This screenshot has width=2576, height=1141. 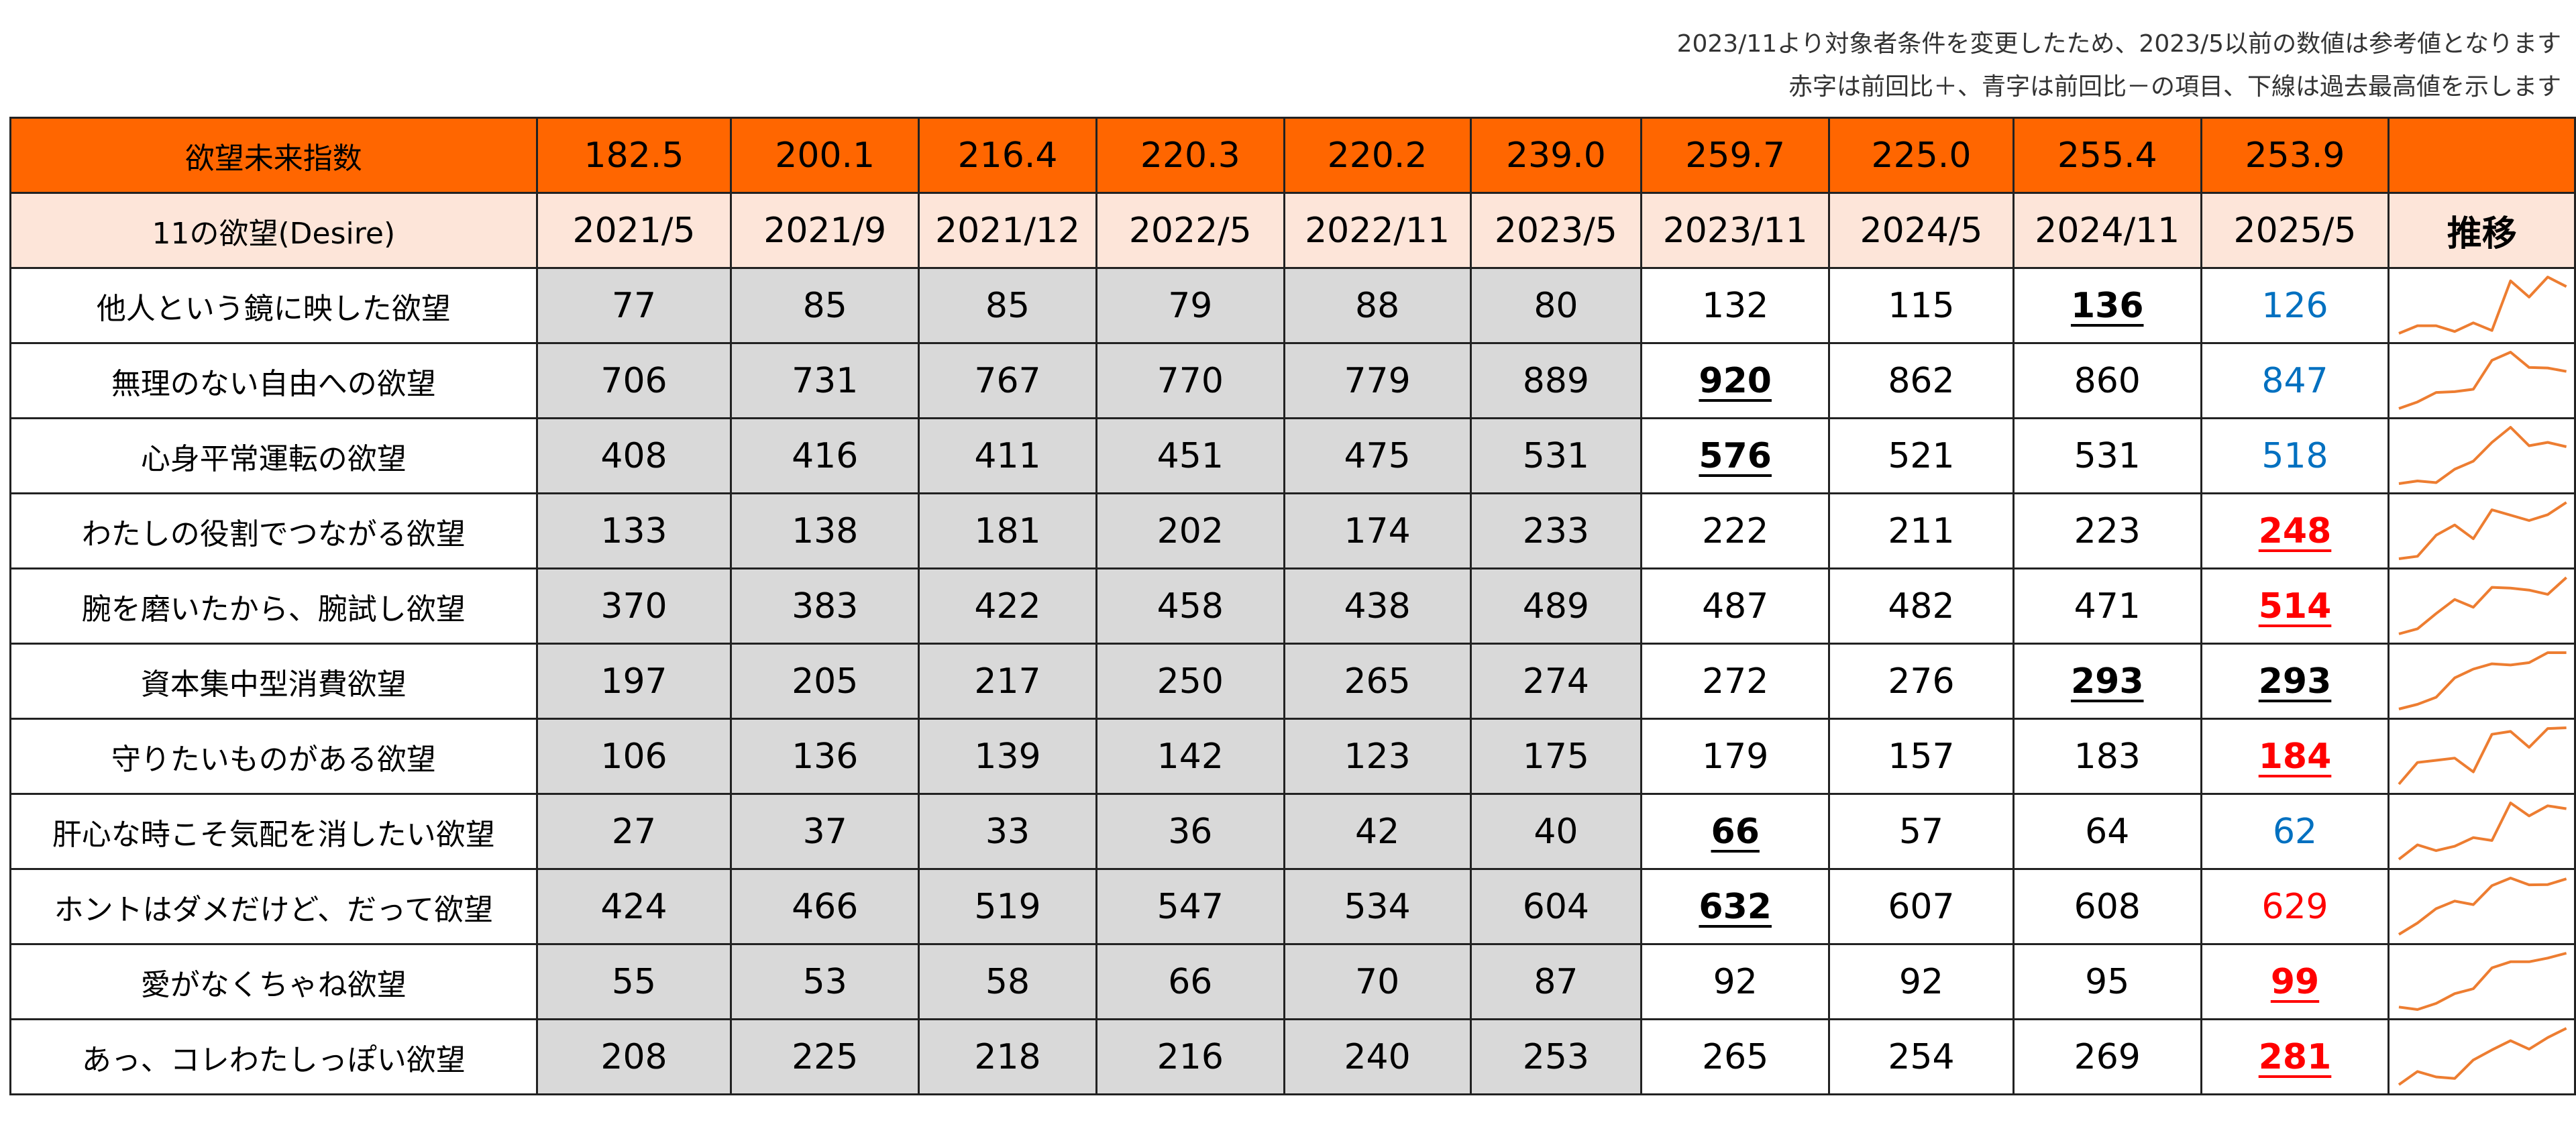 What do you see at coordinates (825, 156) in the screenshot?
I see `index-value: 200.1` at bounding box center [825, 156].